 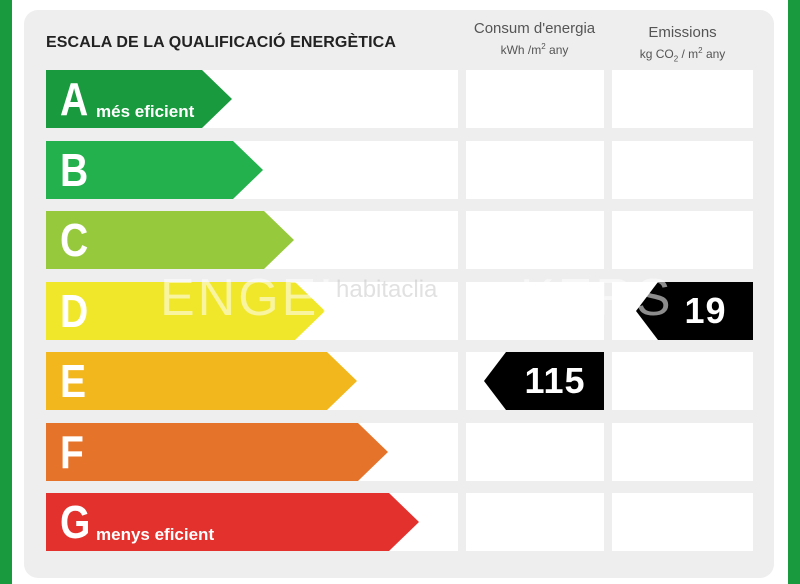 I want to click on consumption-result-tag: 115, so click(x=544, y=381).